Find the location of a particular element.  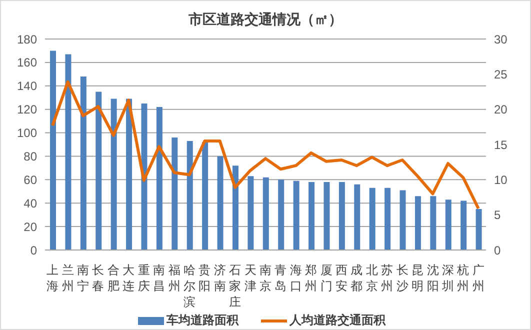

y2-tick-label: 15 is located at coordinates (501, 145).